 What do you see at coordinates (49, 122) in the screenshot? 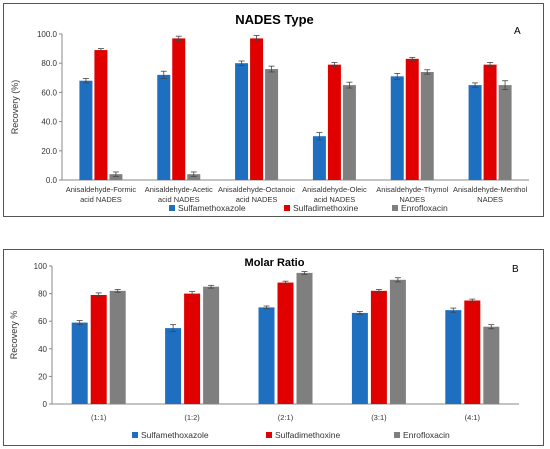
I see `y-tick-label: 40.0` at bounding box center [49, 122].